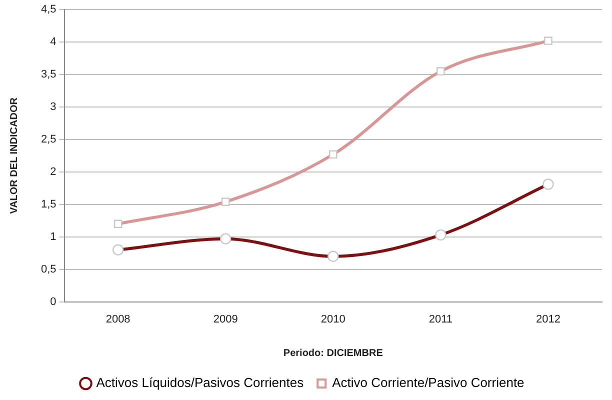 The image size is (612, 400). I want to click on y-tick-label: 1, so click(53, 236).